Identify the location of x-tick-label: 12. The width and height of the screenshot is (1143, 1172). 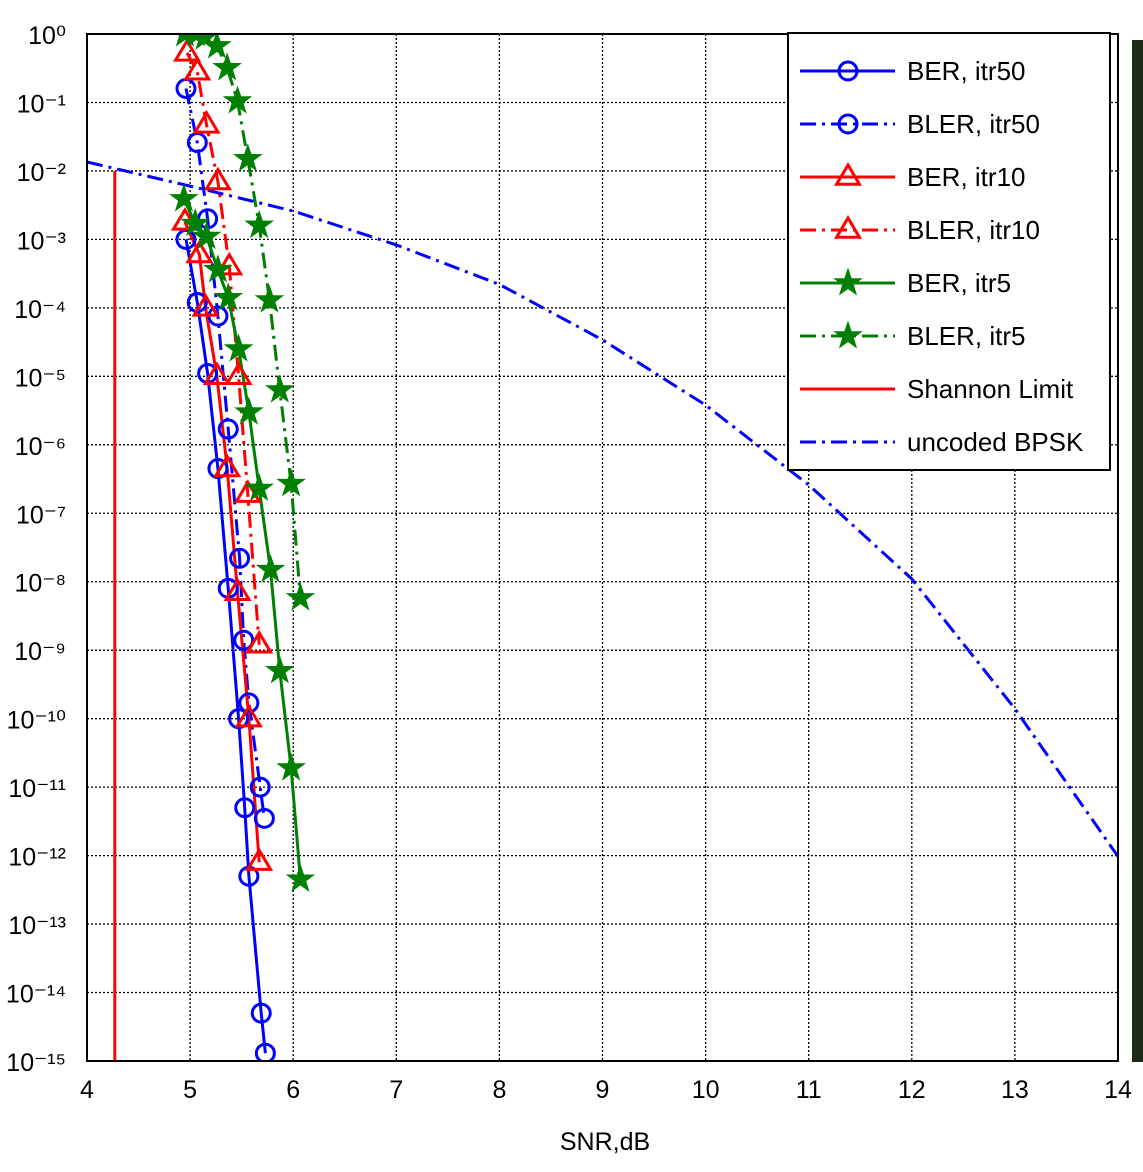
(912, 1090).